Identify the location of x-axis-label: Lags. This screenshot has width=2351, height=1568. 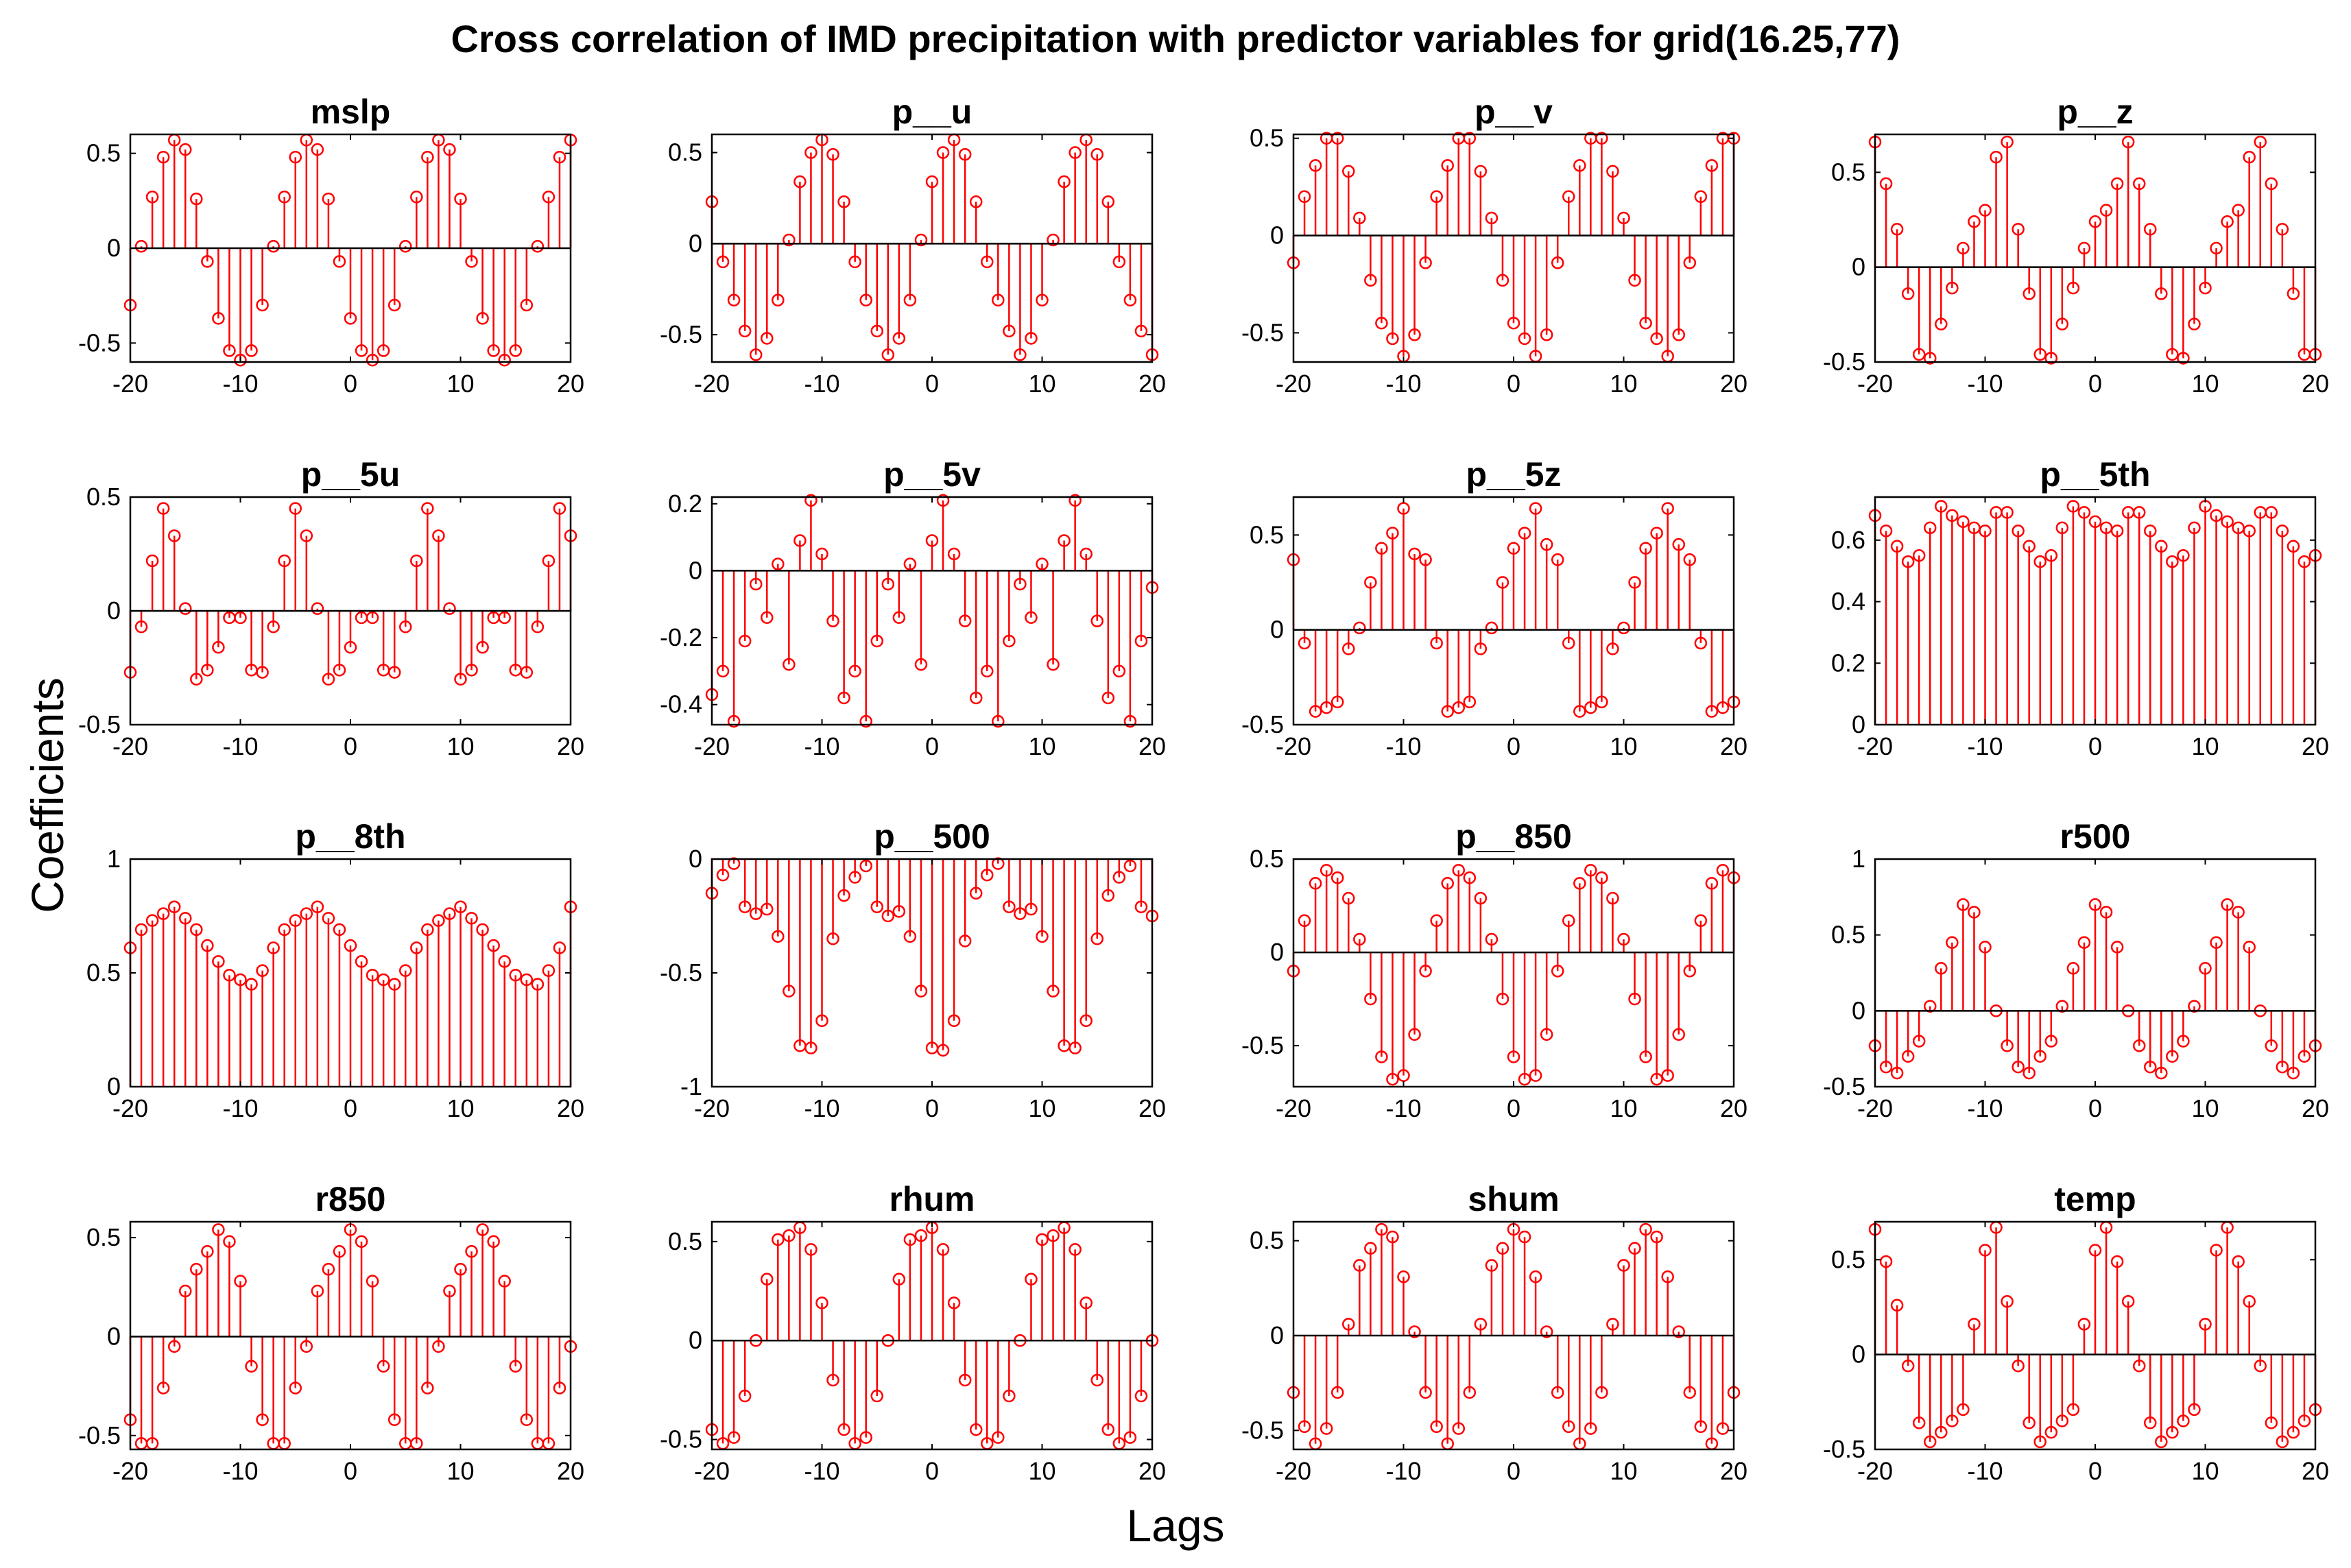
(1175, 1526).